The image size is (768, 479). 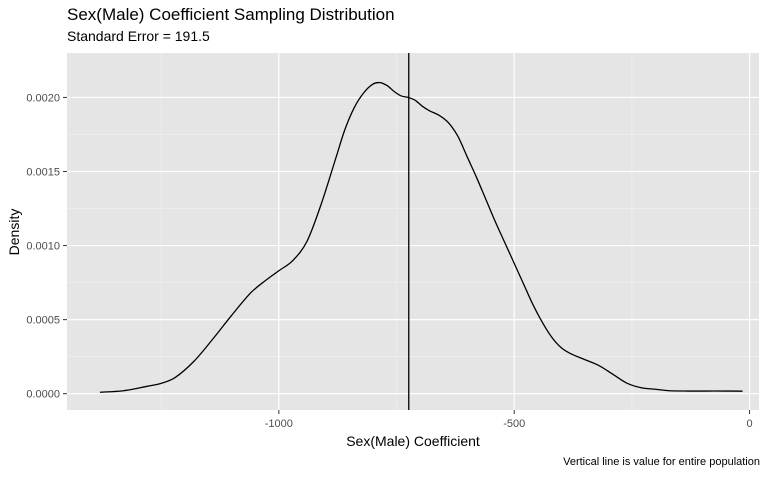 What do you see at coordinates (413, 441) in the screenshot?
I see `x-axis-title: Sex(Male) Coefficient` at bounding box center [413, 441].